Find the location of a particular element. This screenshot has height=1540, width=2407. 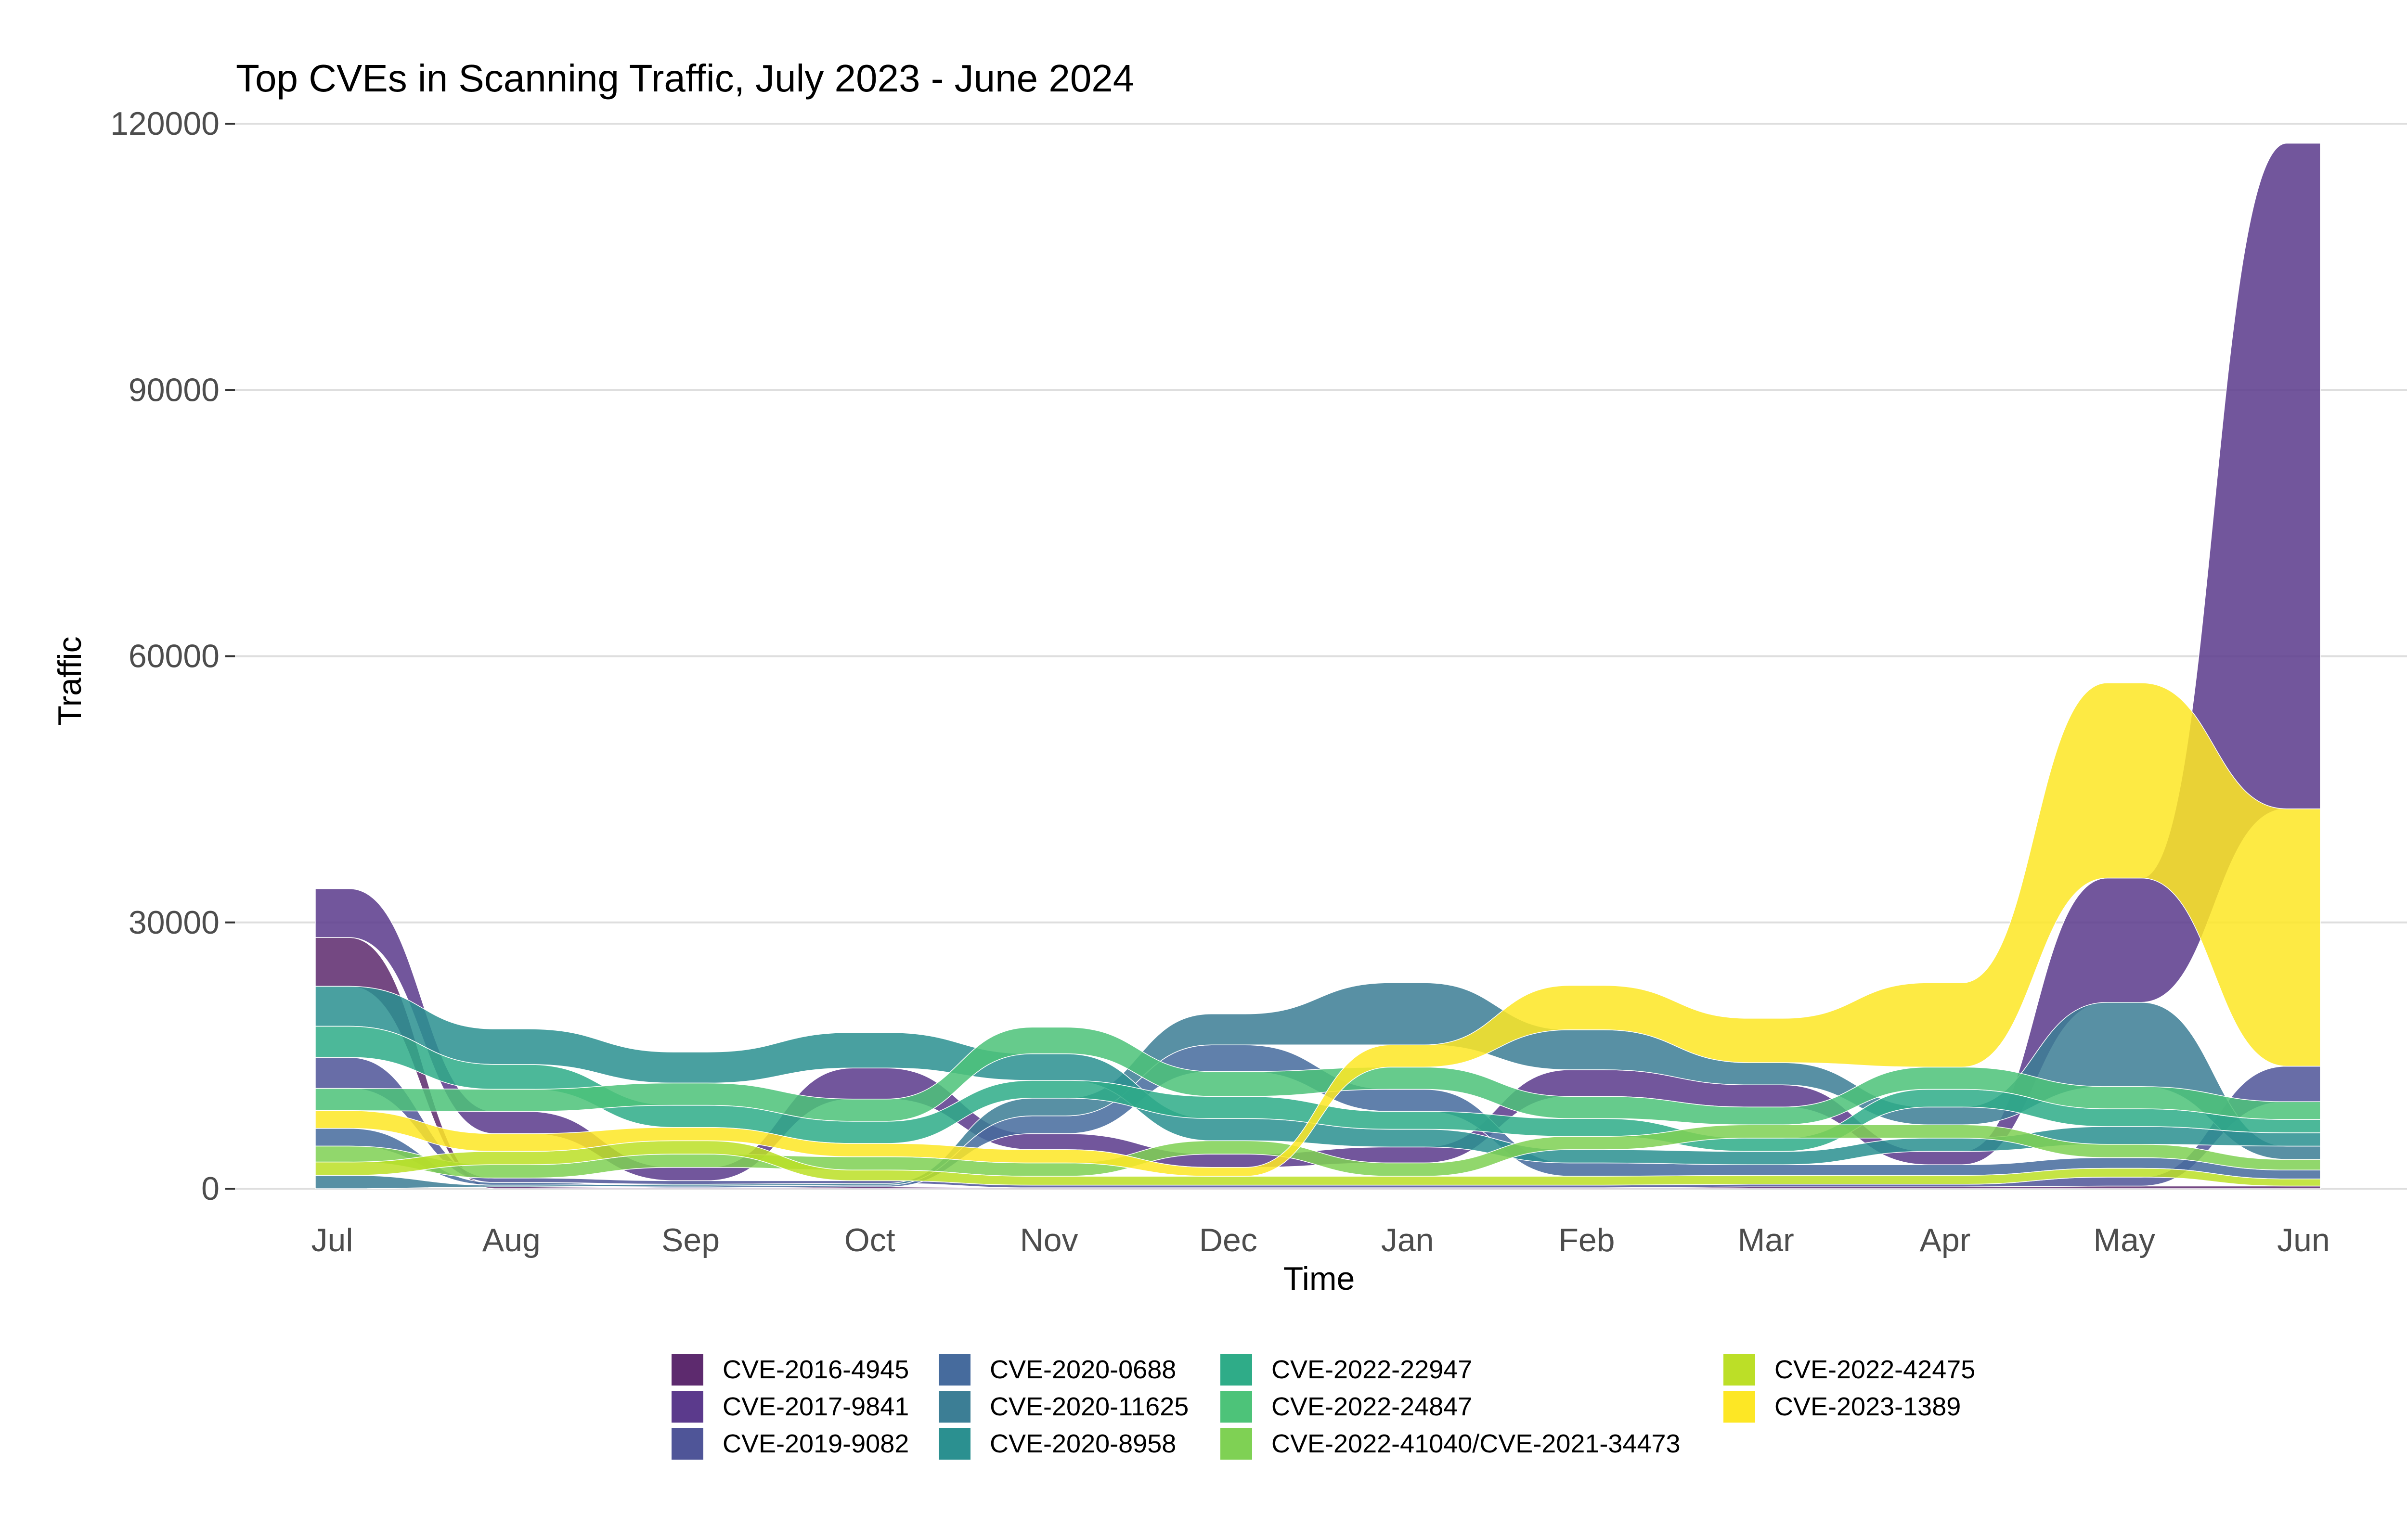

y-tick-label: 60000 is located at coordinates (174, 656).